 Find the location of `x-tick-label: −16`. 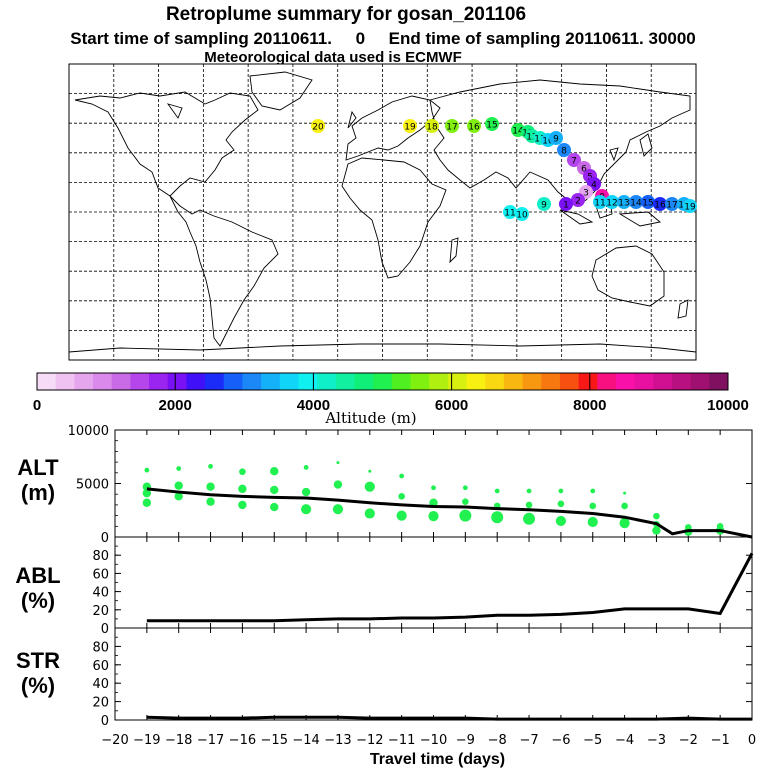

x-tick-label: −16 is located at coordinates (242, 740).